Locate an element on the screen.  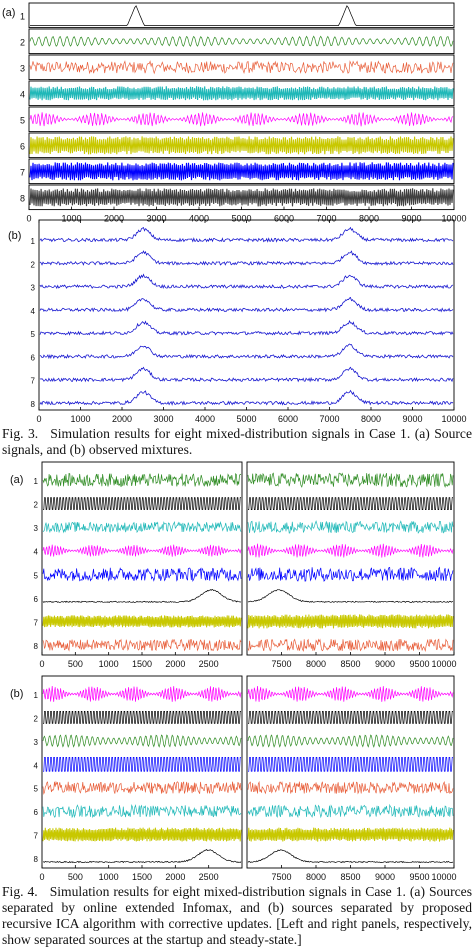
fig3b-panel-label: (b) is located at coordinates (14, 236).